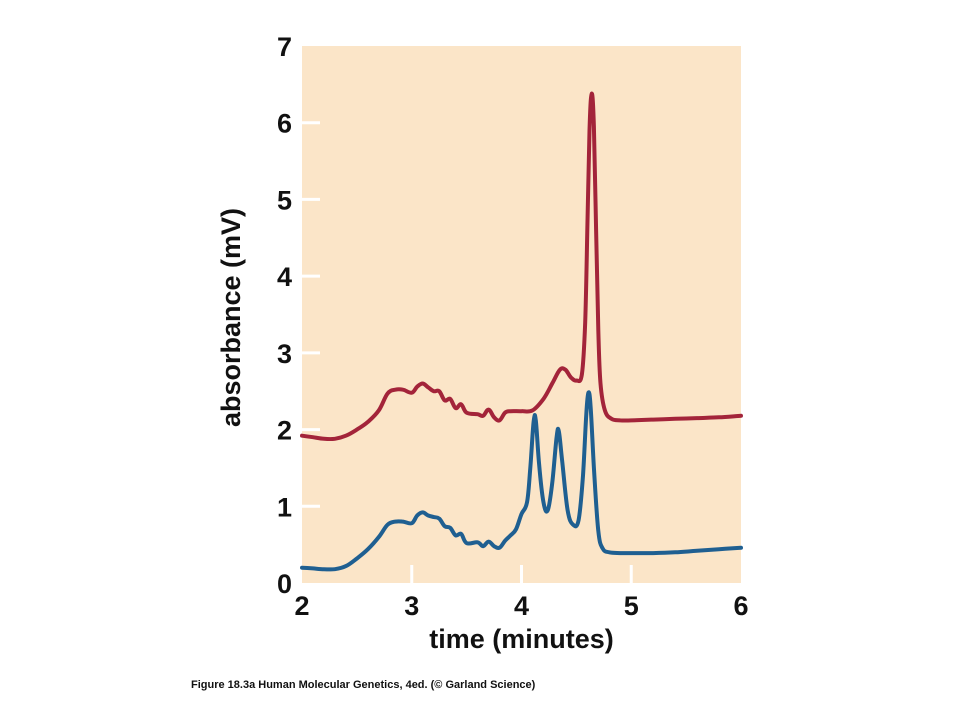 This screenshot has width=960, height=720. What do you see at coordinates (284, 47) in the screenshot?
I see `y-tick-label: 7` at bounding box center [284, 47].